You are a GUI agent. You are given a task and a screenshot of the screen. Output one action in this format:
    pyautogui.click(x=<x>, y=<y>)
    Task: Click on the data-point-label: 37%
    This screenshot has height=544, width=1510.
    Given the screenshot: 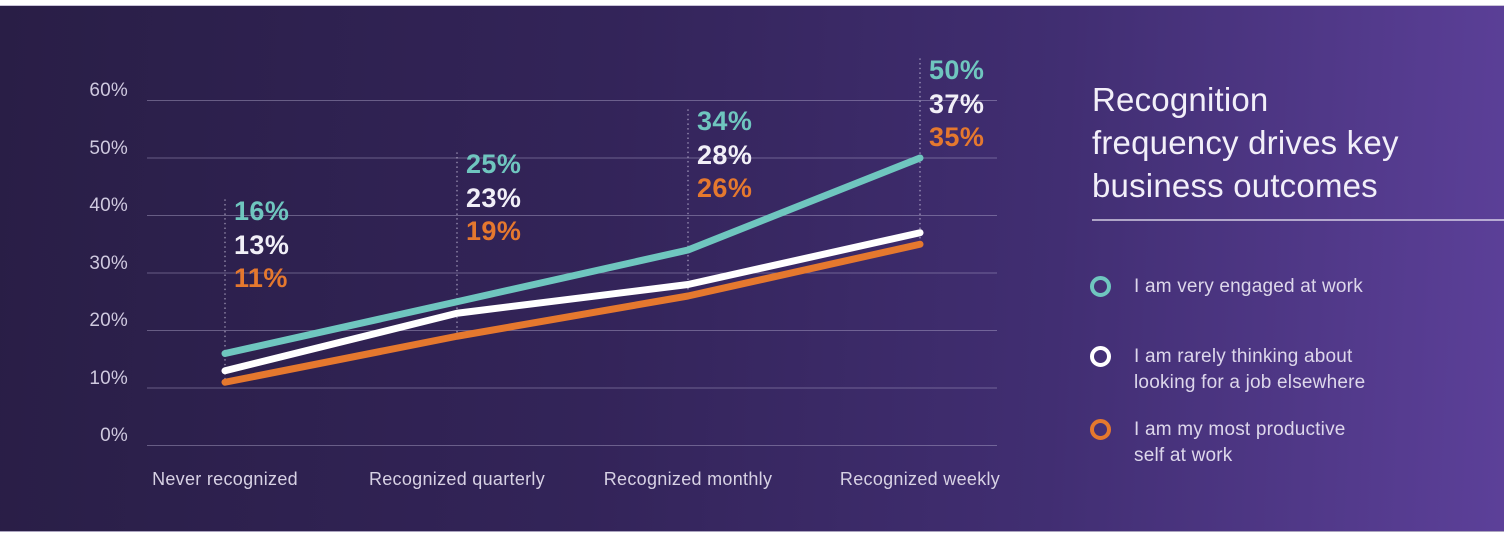 What is the action you would take?
    pyautogui.click(x=957, y=103)
    